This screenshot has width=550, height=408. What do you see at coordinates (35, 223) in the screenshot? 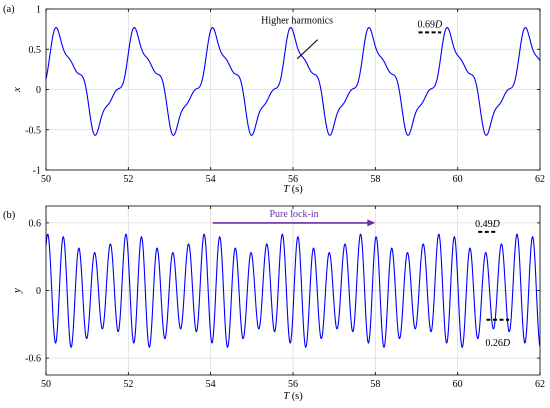
I see `y-tick-label: 0.6` at bounding box center [35, 223].